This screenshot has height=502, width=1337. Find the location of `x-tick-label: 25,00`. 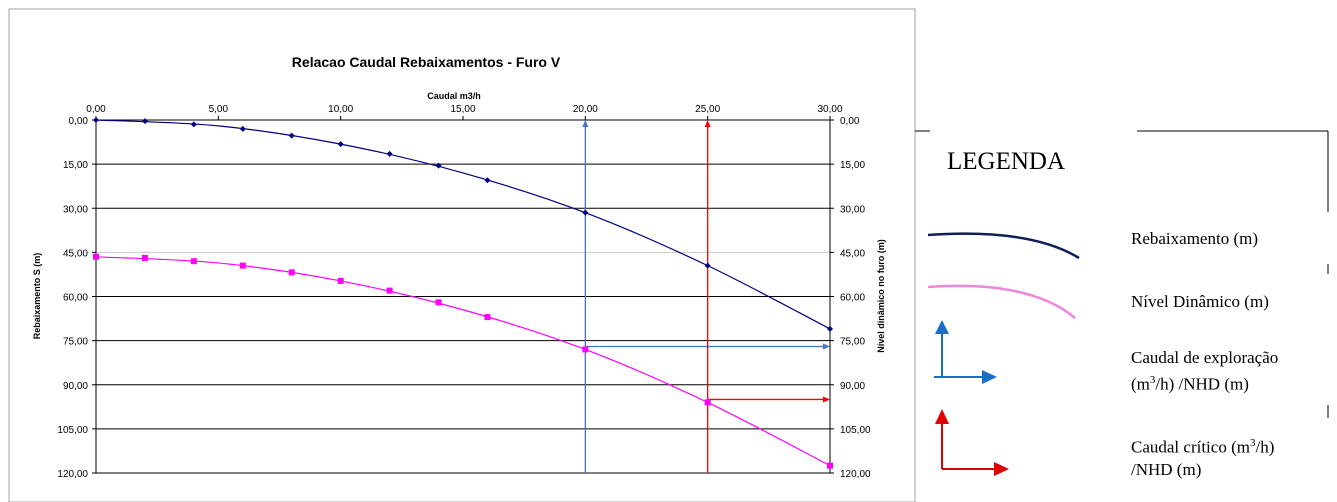

x-tick-label: 25,00 is located at coordinates (707, 109).